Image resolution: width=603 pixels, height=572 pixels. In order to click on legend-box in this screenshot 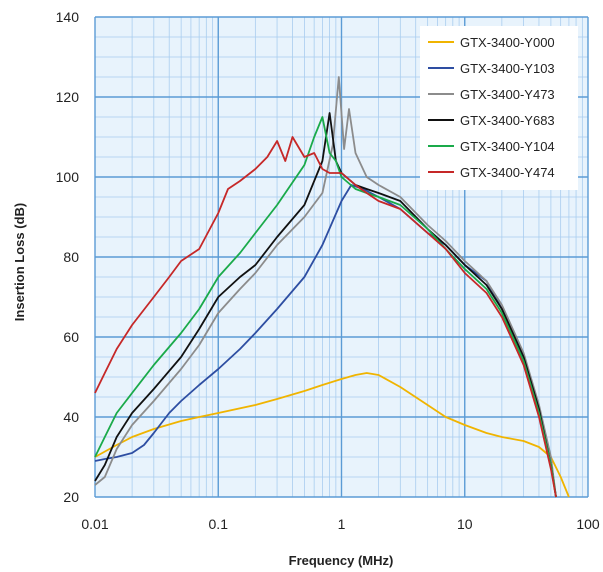, I will do `click(499, 108)`.